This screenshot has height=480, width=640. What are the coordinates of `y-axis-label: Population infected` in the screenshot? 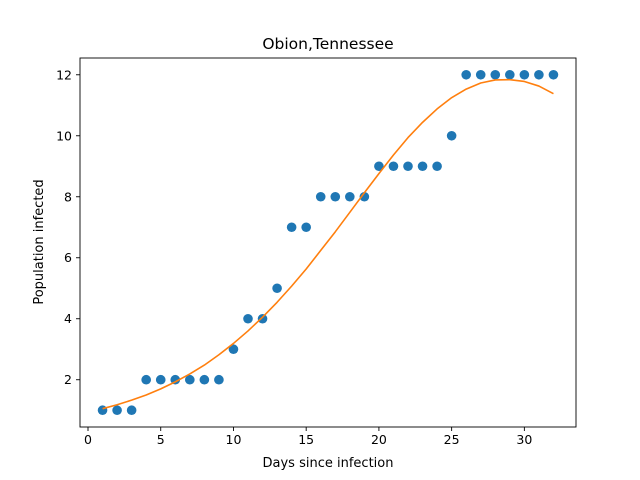 It's located at (39, 241).